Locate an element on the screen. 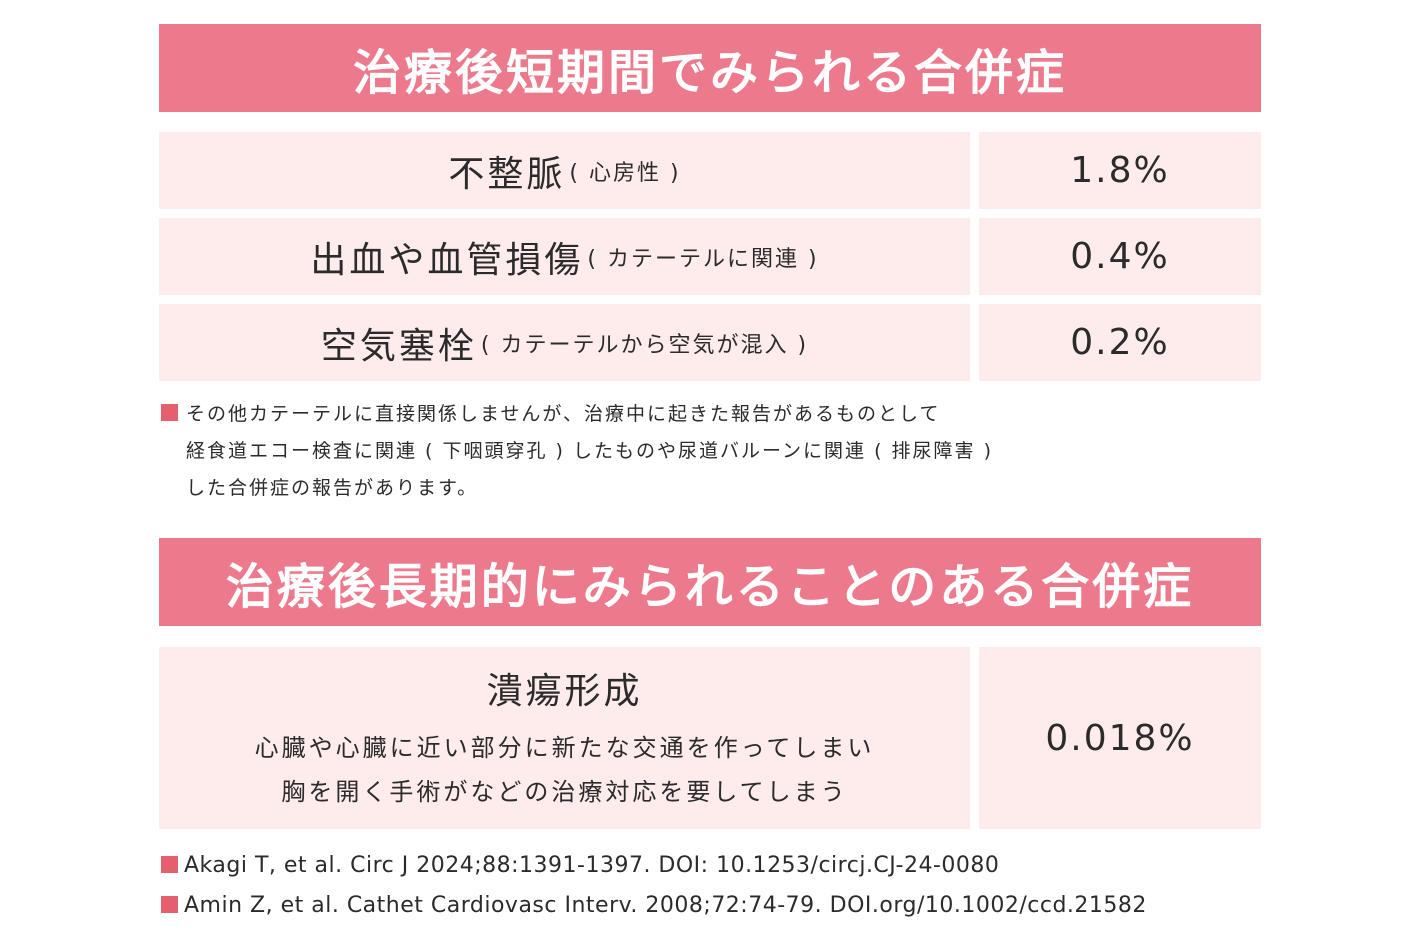 Image resolution: width=1420 pixels, height=947 pixels. complication-rate: 1.8% is located at coordinates (1120, 170).